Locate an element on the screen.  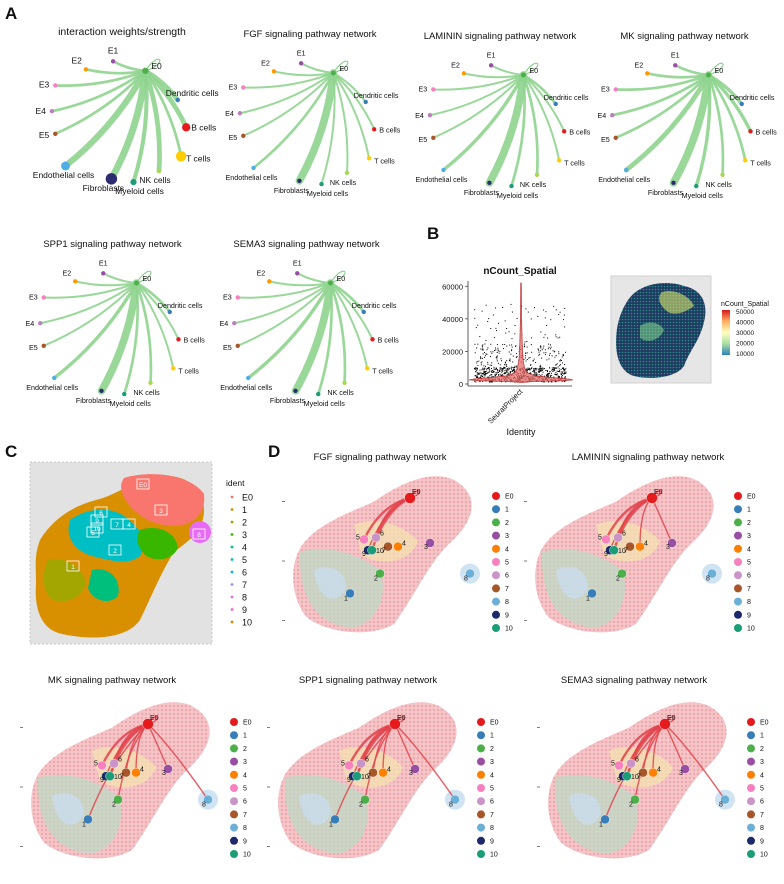
cluster-label-box is located at coordinates (117, 524).